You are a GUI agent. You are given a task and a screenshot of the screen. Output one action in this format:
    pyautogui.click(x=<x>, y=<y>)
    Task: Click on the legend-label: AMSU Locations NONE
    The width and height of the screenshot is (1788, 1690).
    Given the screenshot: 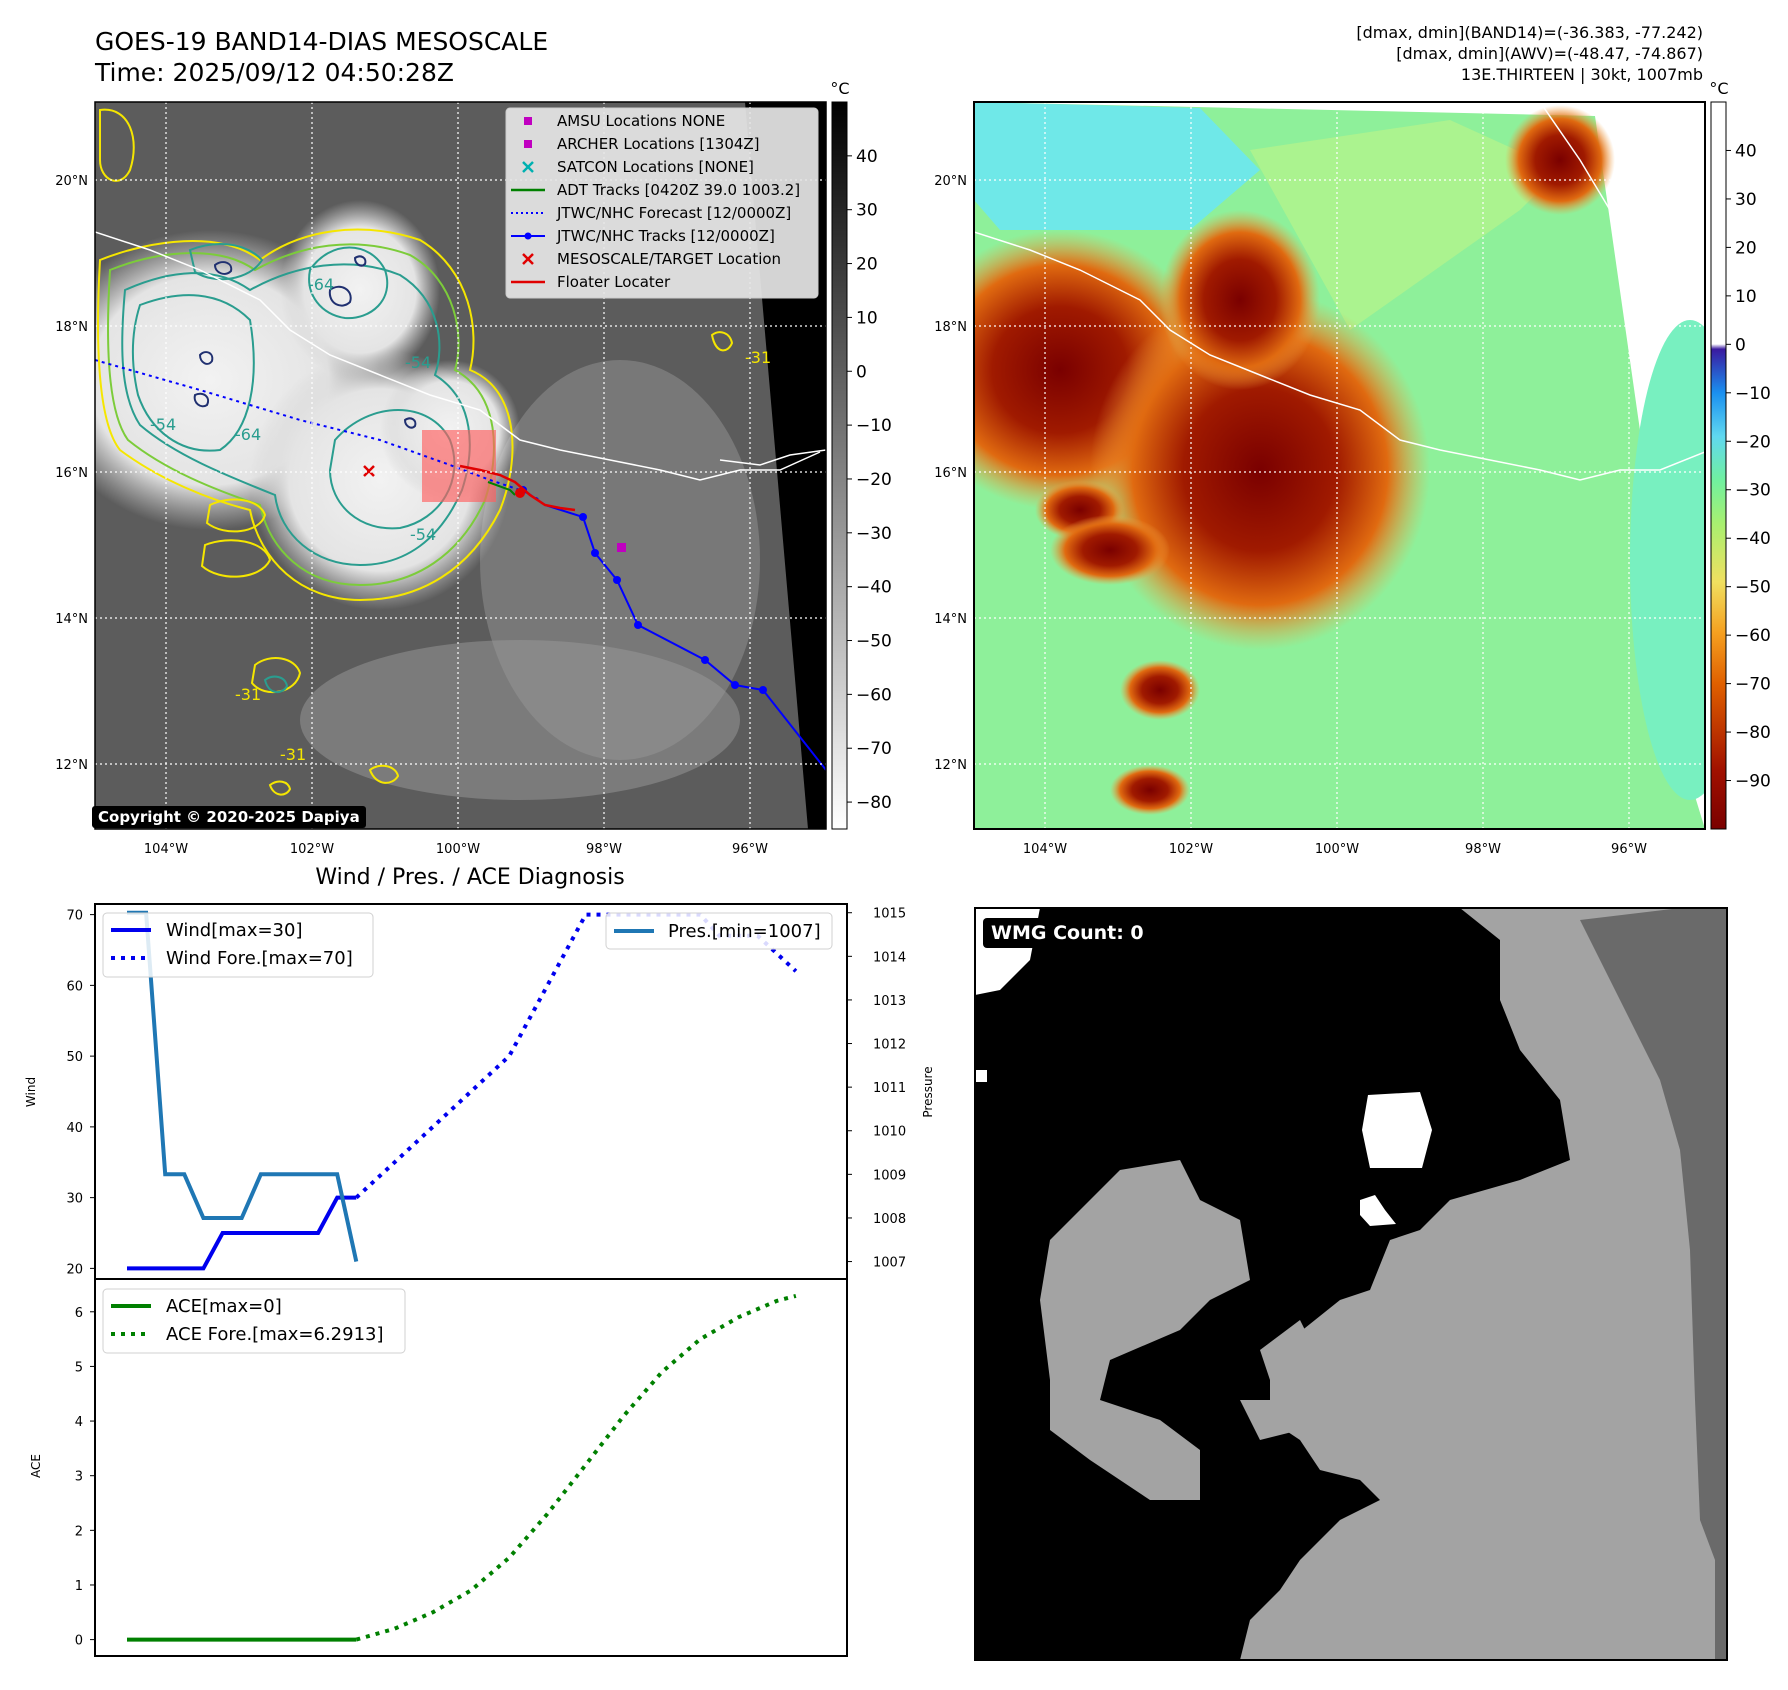 What is the action you would take?
    pyautogui.click(x=641, y=121)
    